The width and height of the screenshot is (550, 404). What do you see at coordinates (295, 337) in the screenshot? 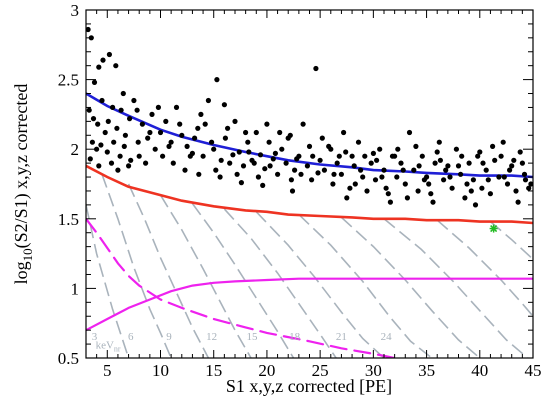
I see `contour-label-18: 18` at bounding box center [295, 337].